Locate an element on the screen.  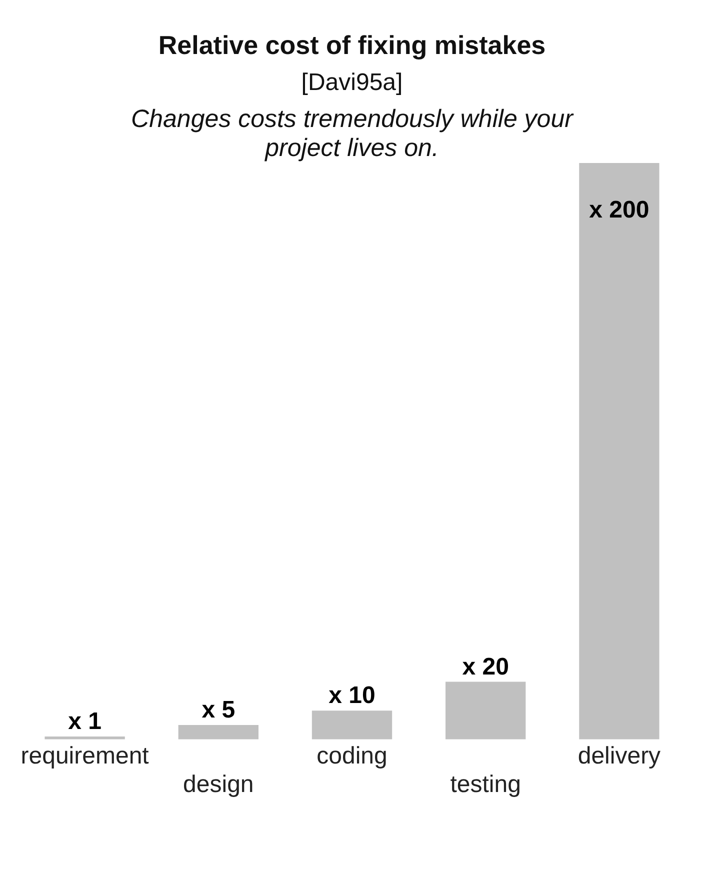
x-tick-label: coding is located at coordinates (352, 756).